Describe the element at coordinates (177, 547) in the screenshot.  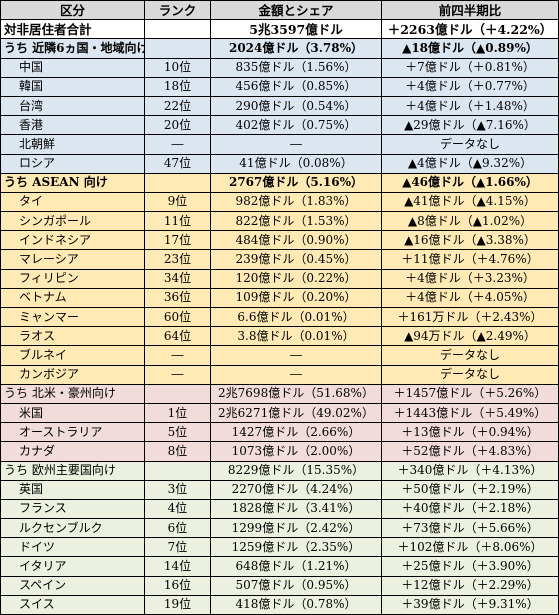
I see `rank-cell: 7位` at that location.